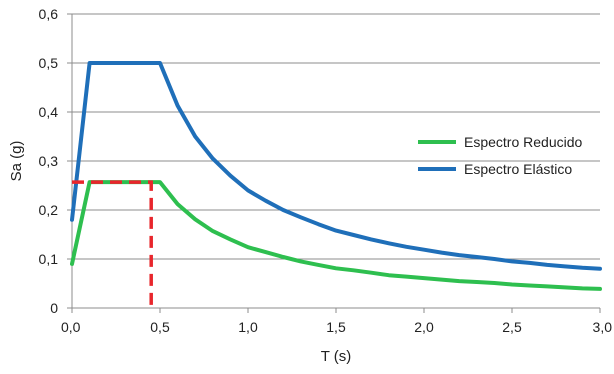 This screenshot has height=374, width=614. I want to click on x-tick-label-1: 0,5, so click(160, 327).